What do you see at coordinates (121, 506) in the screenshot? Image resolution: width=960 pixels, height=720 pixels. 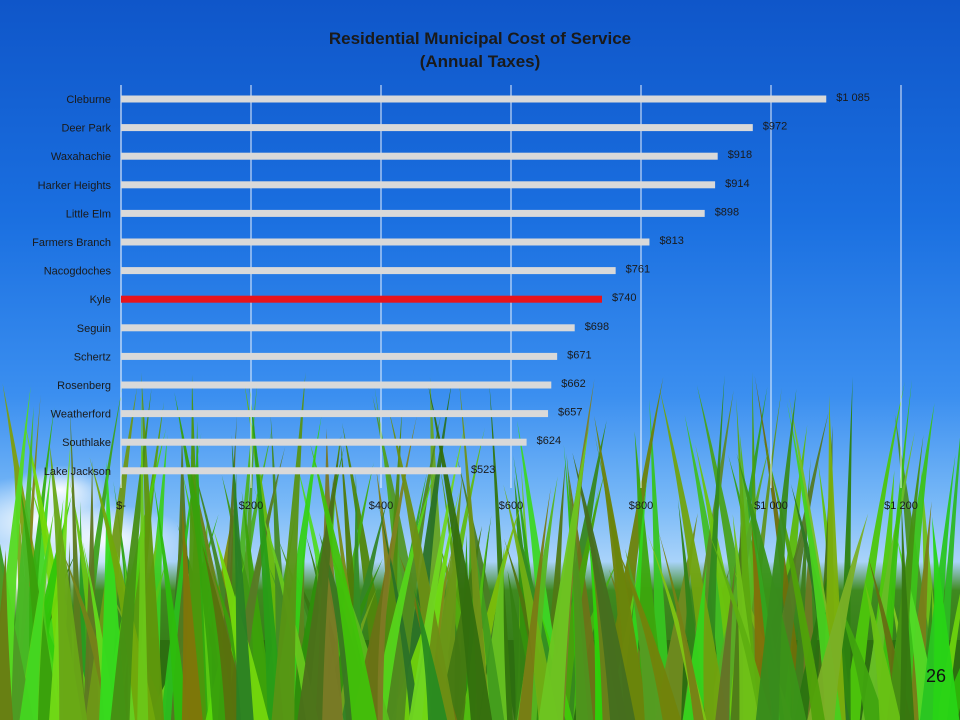 I see `x-tick-label: $-` at bounding box center [121, 506].